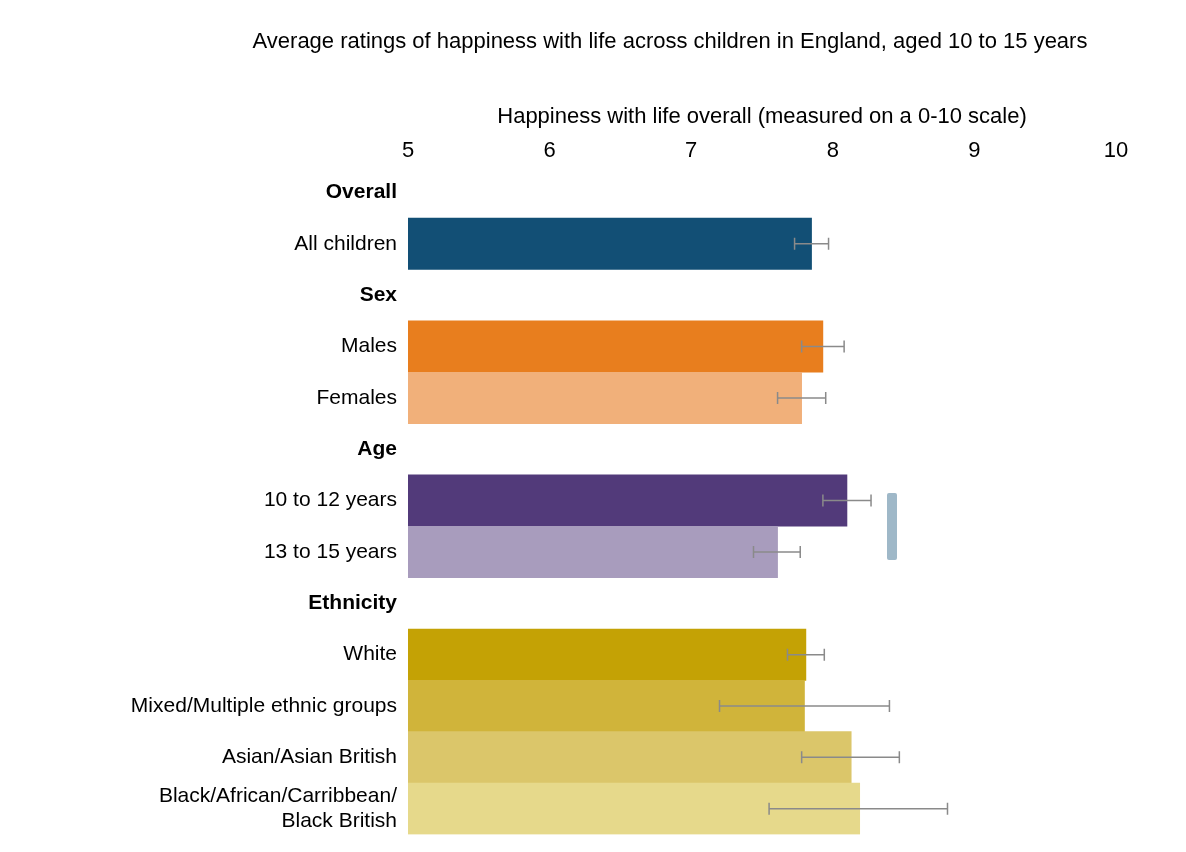 The image size is (1186, 852). What do you see at coordinates (370, 653) in the screenshot?
I see `y-tick-label: White` at bounding box center [370, 653].